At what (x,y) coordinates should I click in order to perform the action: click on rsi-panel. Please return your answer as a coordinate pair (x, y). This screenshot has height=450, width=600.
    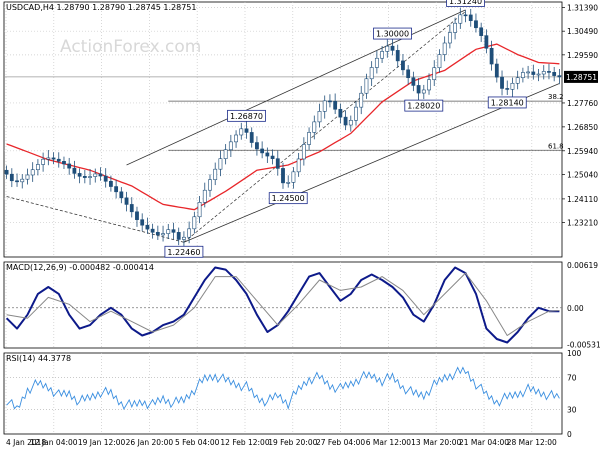
    Looking at the image, I should click on (283, 388).